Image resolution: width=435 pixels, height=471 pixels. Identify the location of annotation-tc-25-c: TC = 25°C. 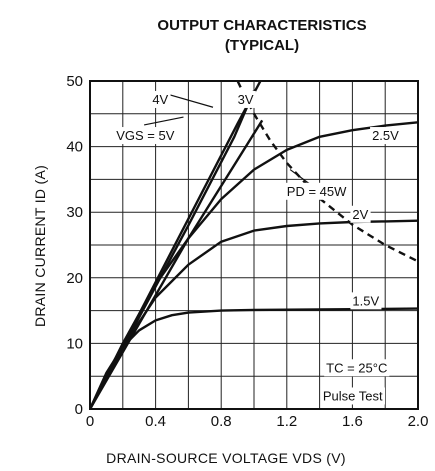
(356, 367).